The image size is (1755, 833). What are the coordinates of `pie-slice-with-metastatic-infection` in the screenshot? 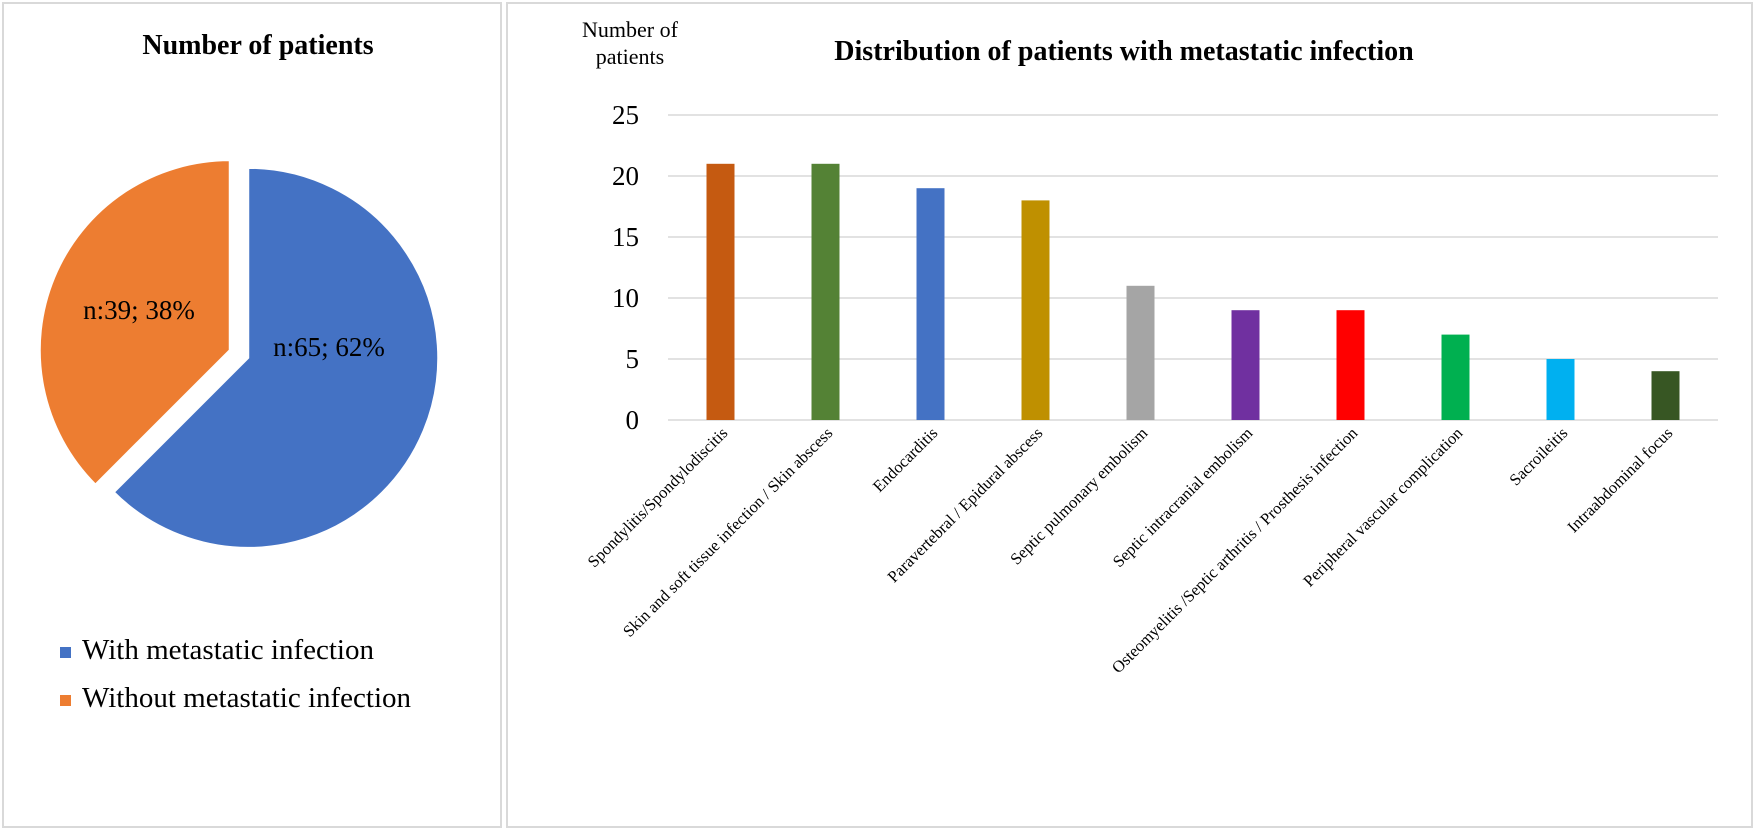 It's located at (276, 357).